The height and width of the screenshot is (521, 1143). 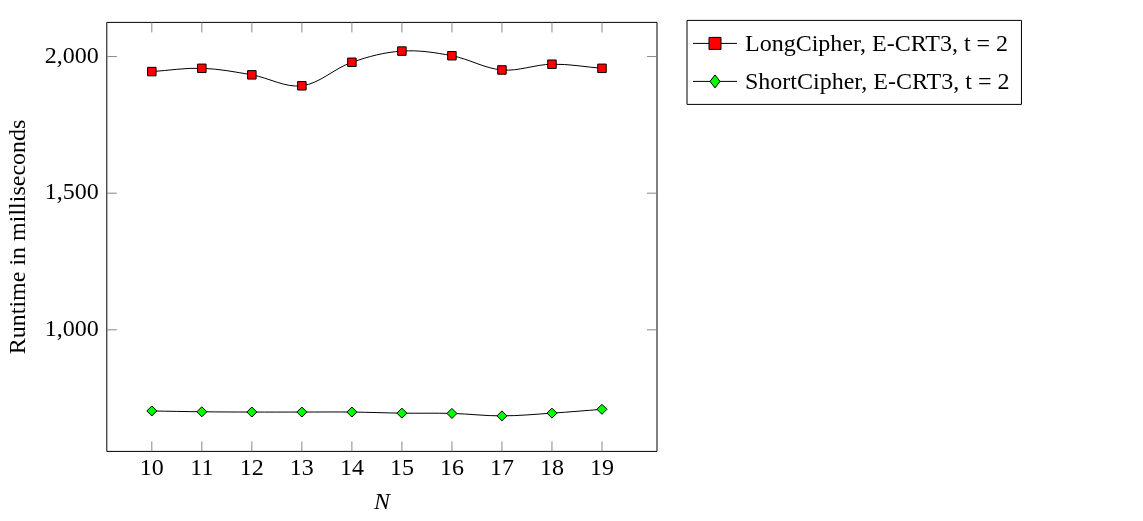 What do you see at coordinates (151, 467) in the screenshot?
I see `x-tick-label: 10` at bounding box center [151, 467].